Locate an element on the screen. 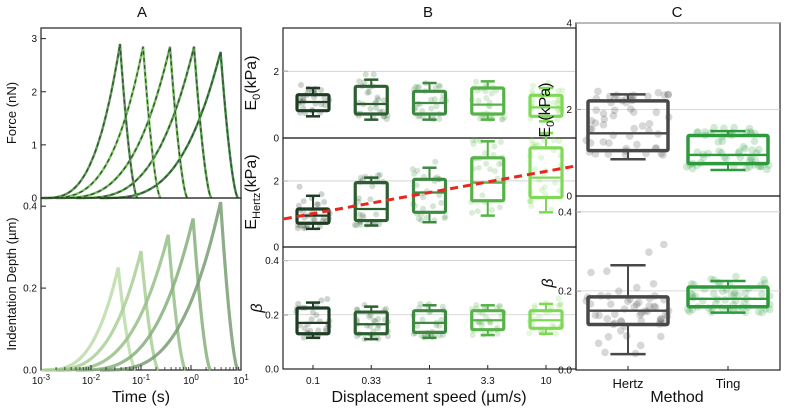  panel-letter-b: B is located at coordinates (428, 12).